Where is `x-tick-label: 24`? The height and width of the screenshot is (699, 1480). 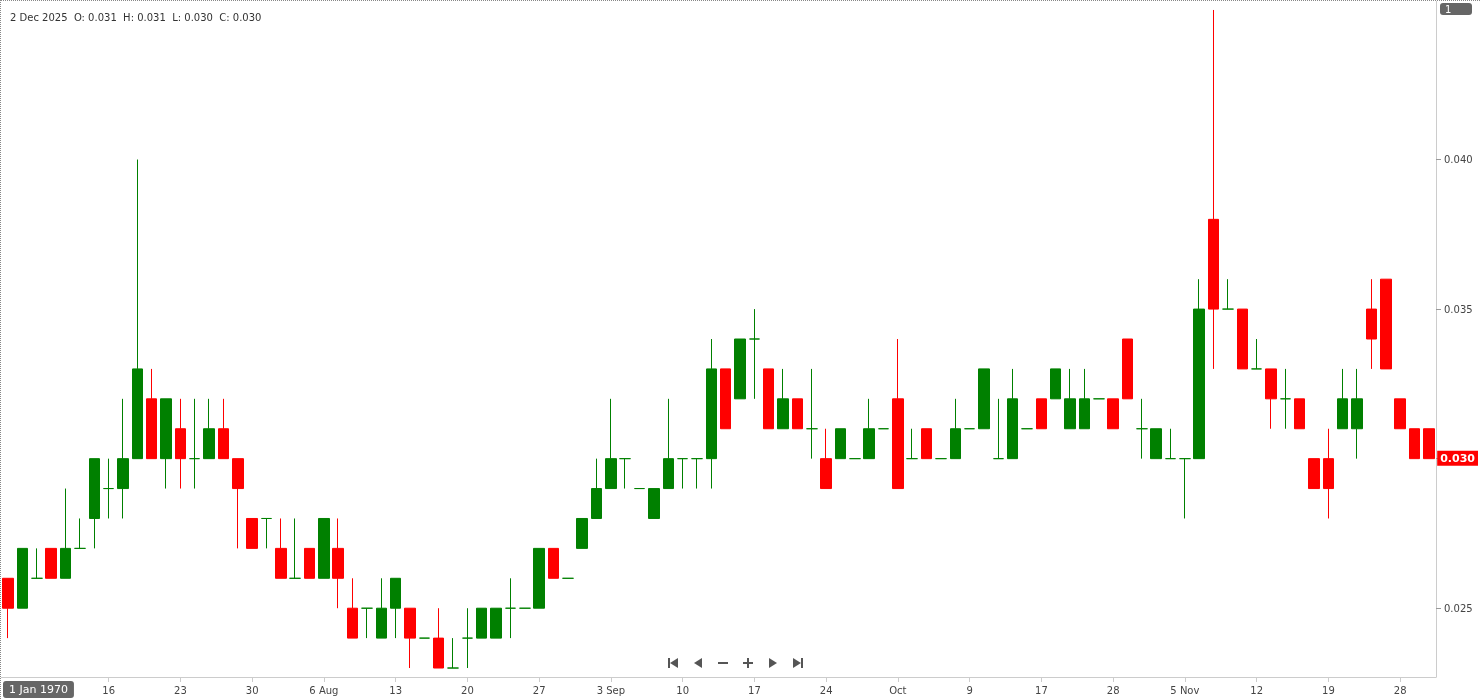
x-tick-label: 24 is located at coordinates (826, 690).